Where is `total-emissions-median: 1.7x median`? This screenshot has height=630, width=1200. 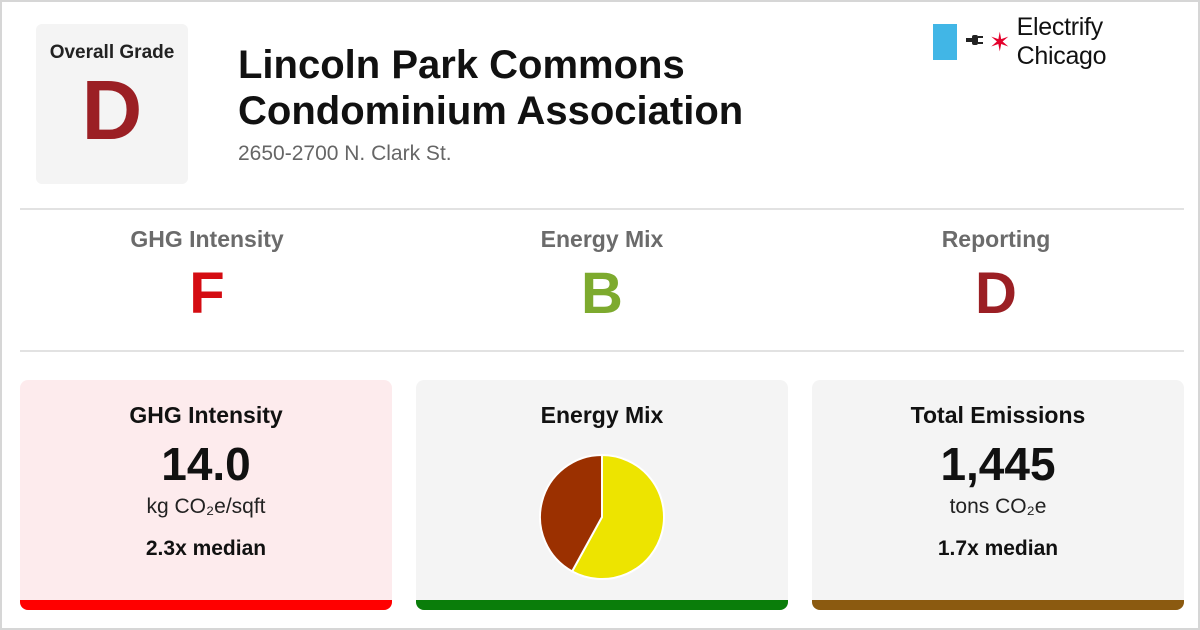
total-emissions-median: 1.7x median is located at coordinates (998, 548).